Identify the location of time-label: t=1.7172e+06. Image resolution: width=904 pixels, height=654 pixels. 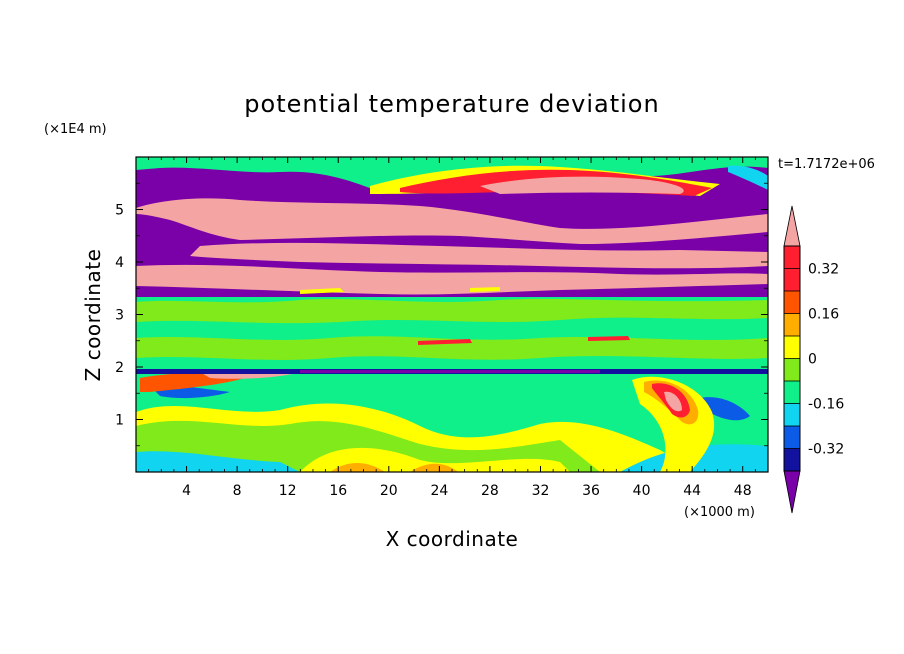
(826, 164).